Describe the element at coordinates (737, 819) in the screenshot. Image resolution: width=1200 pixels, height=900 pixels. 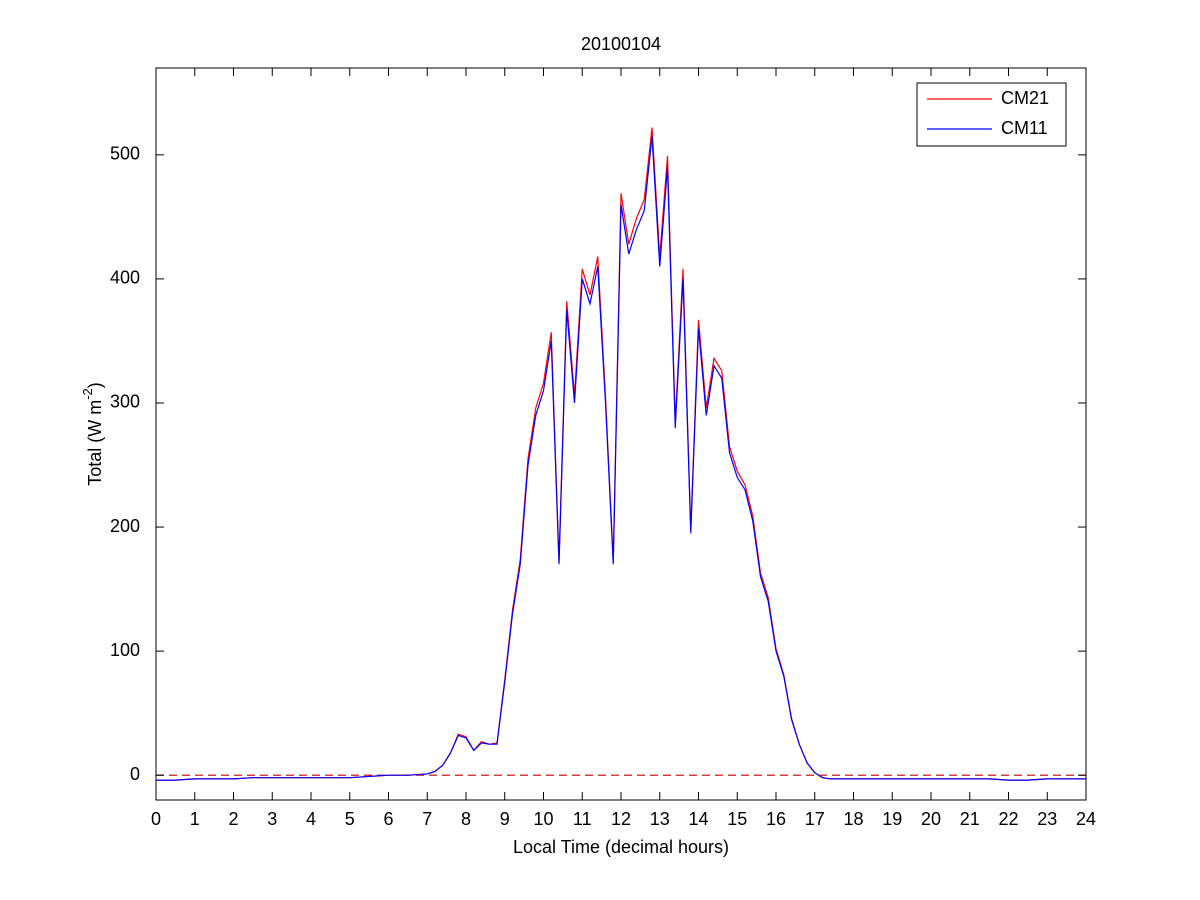
I see `x-tick-label: 15` at that location.